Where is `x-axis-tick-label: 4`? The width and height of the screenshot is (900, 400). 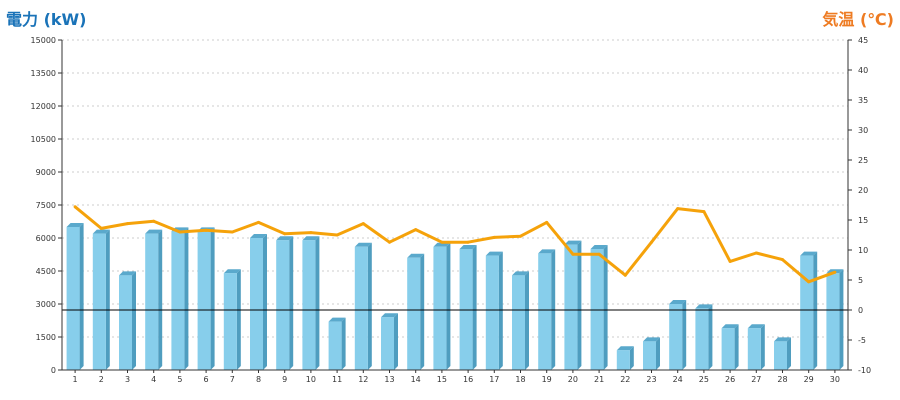
x-axis-tick-label: 4 is located at coordinates (153, 379).